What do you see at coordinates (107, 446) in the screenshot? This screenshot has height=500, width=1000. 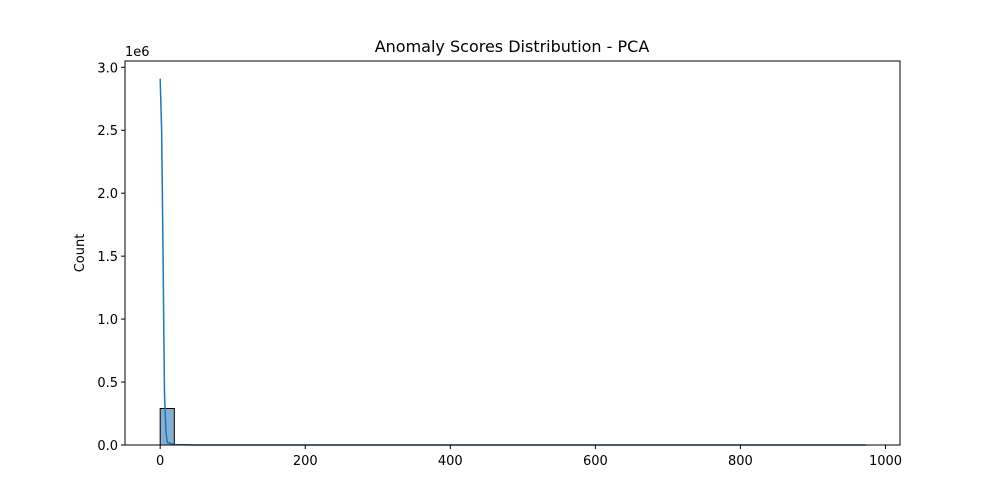 I see `y-tick-label: 0.0` at bounding box center [107, 446].